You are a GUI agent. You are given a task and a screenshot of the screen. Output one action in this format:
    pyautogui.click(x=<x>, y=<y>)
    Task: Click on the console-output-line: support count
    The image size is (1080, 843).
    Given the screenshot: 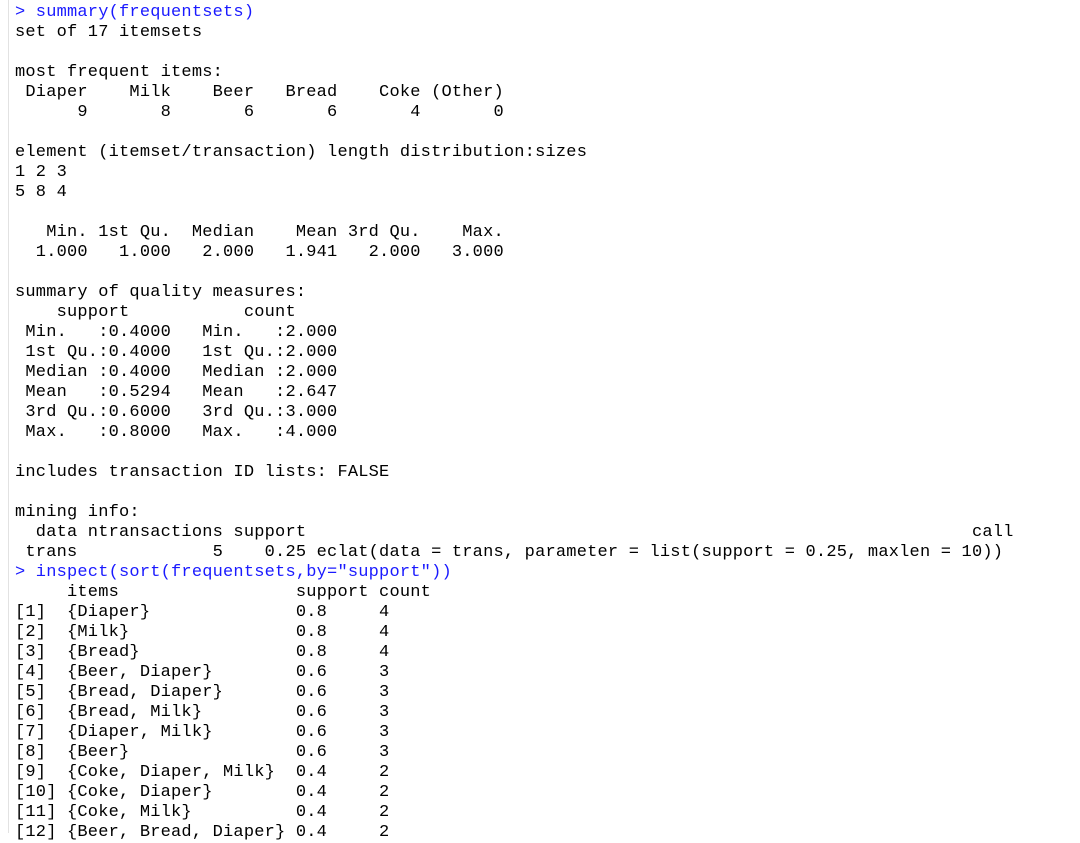 What is the action you would take?
    pyautogui.click(x=187, y=312)
    